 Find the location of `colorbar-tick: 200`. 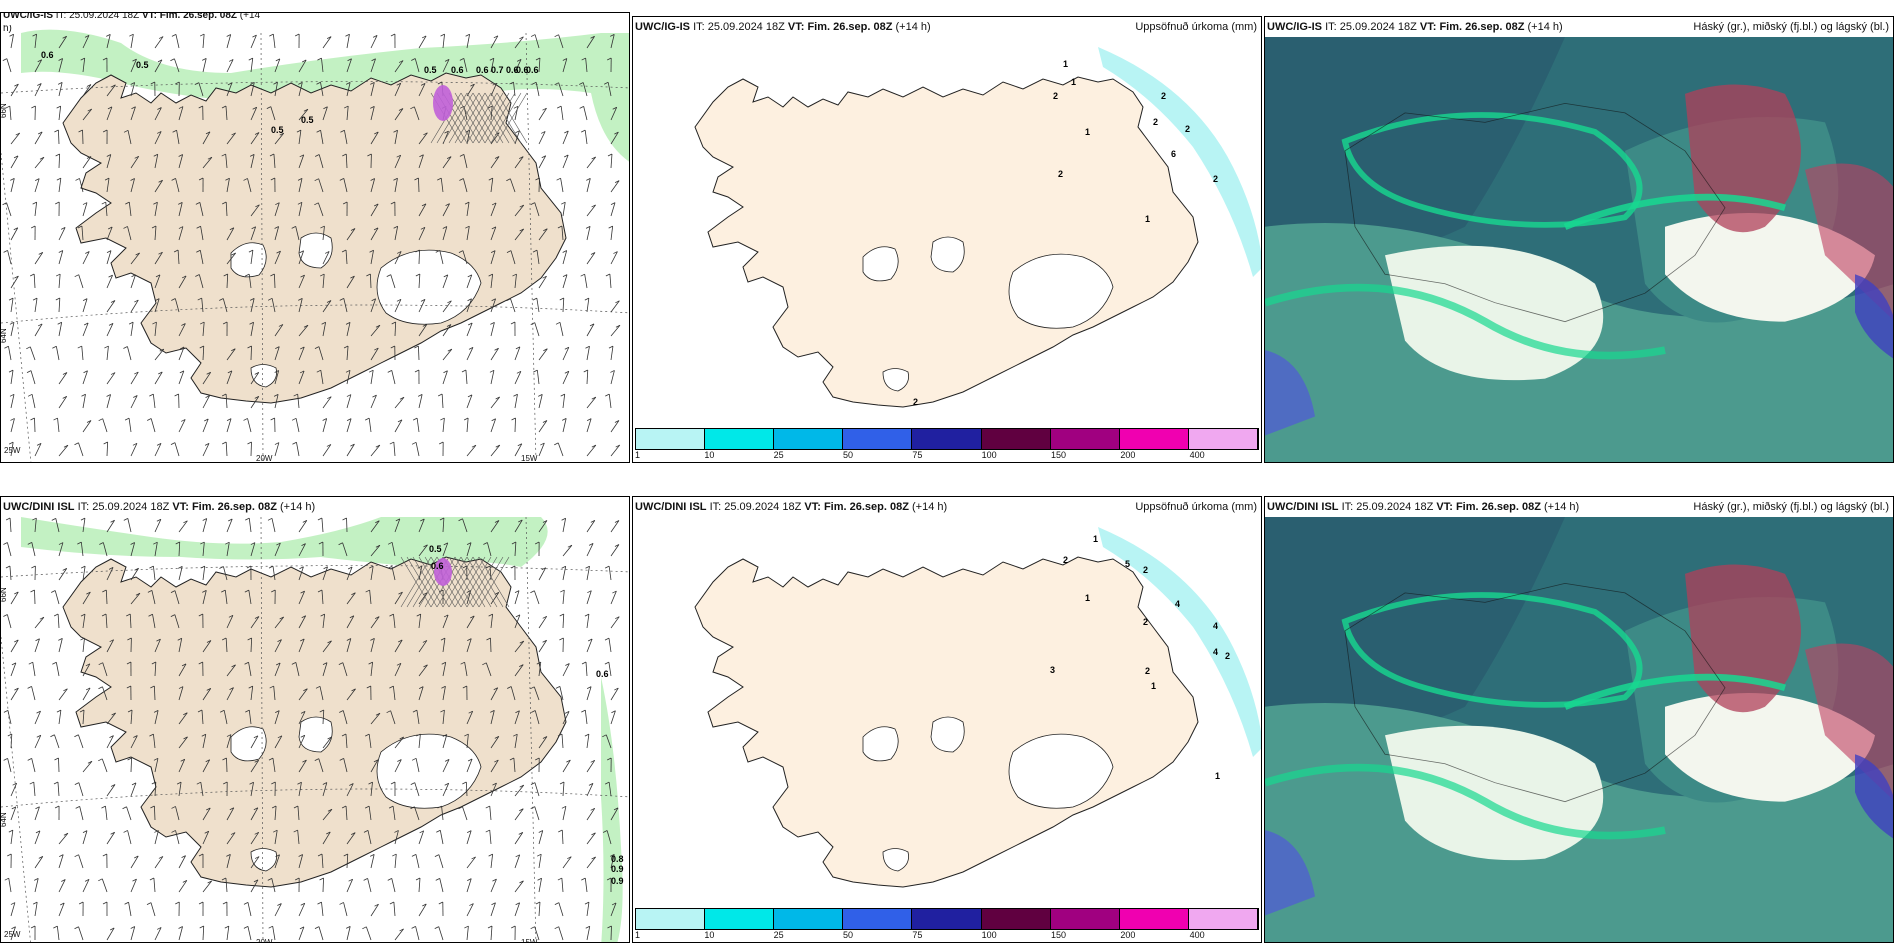

colorbar-tick: 200 is located at coordinates (1128, 455).